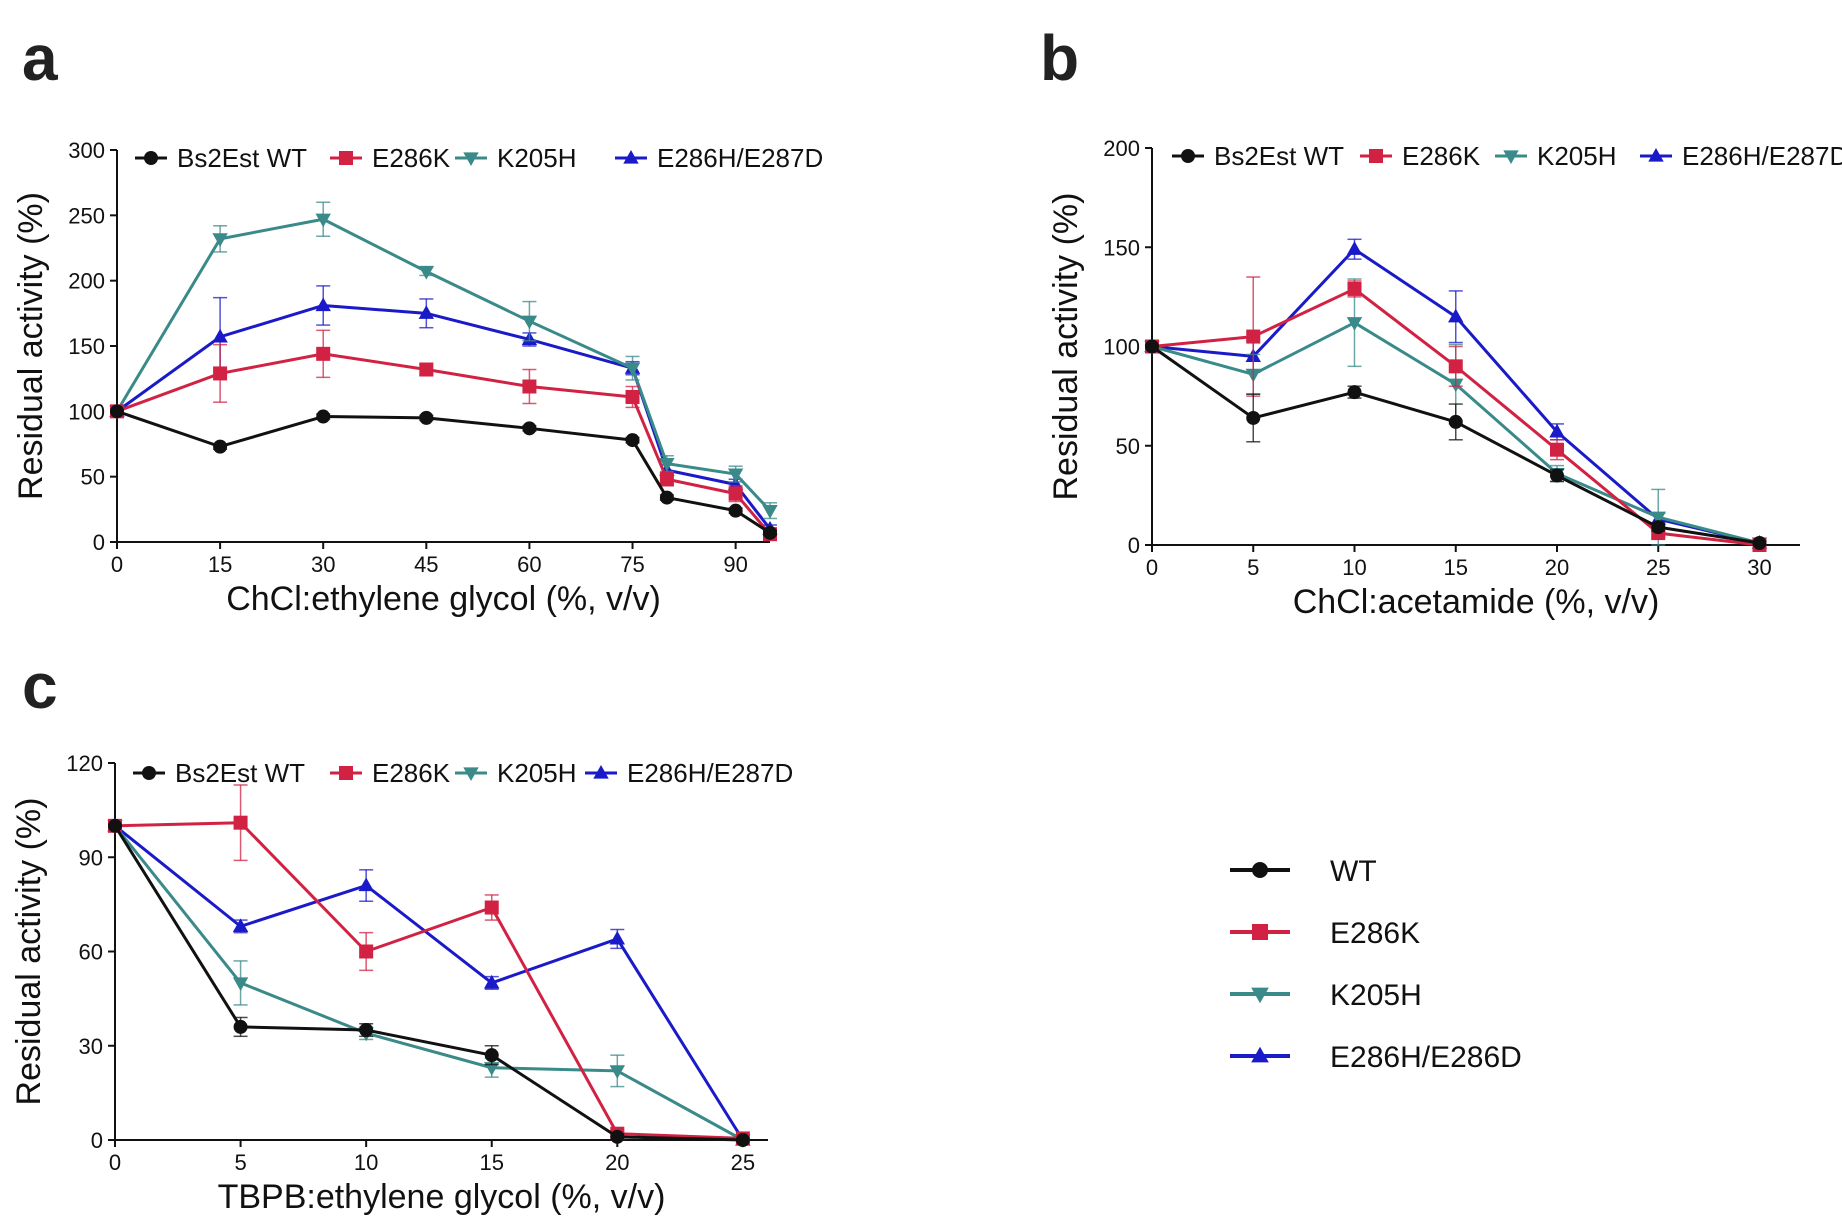  I want to click on x-tick-label: 0, so click(115, 1162).